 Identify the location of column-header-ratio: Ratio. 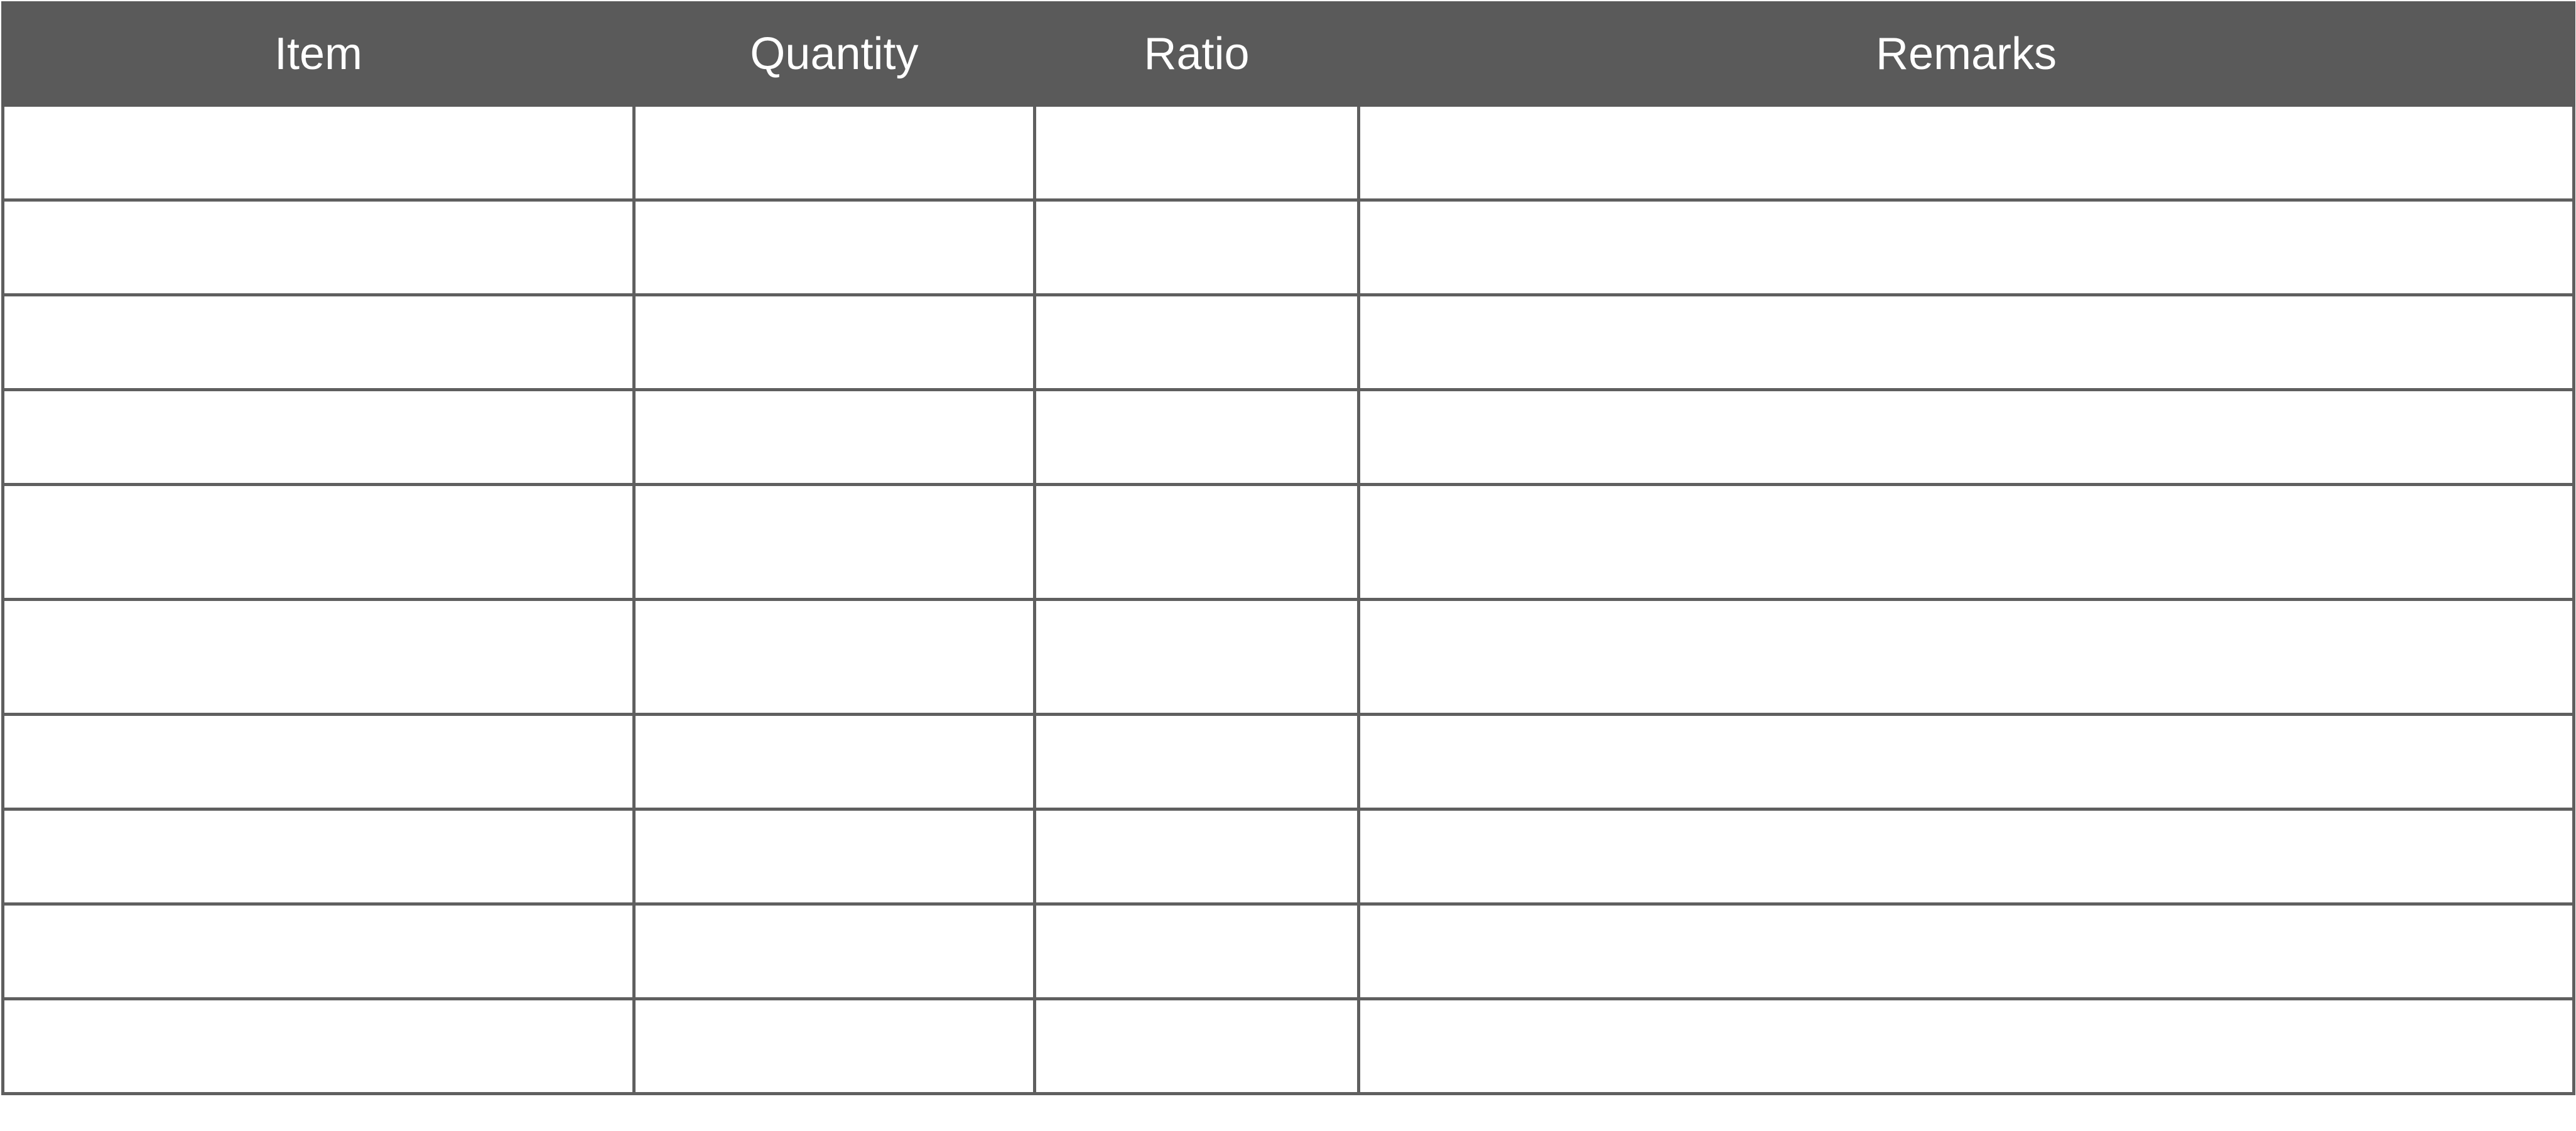
(1196, 54).